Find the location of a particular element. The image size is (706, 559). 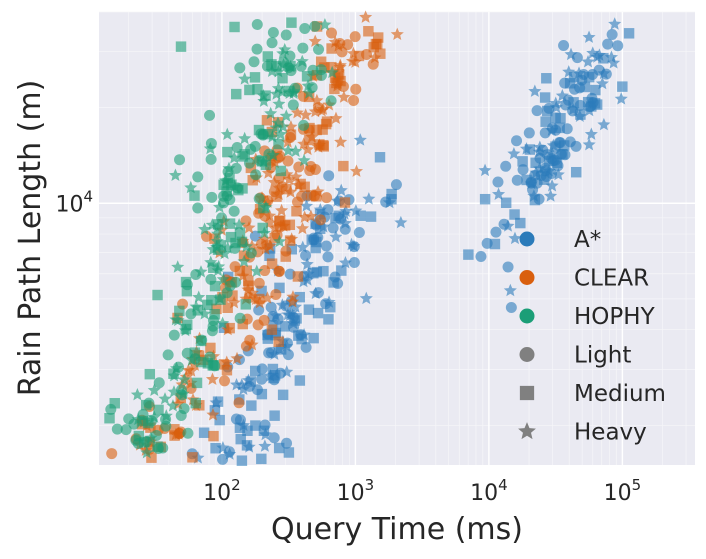

legend-item: HOPHY is located at coordinates (587, 317).